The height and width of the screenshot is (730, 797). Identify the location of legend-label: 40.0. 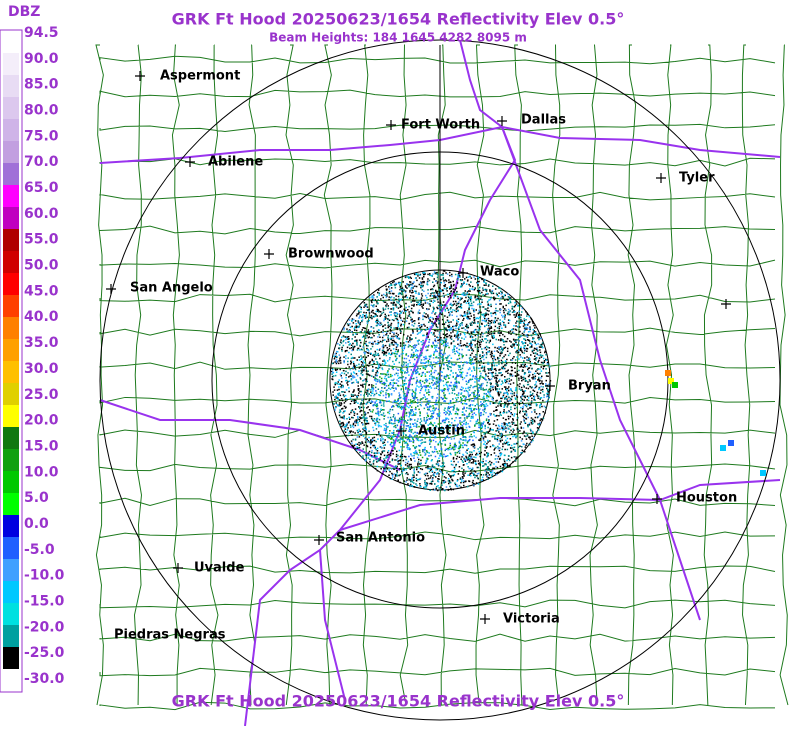
(41, 317).